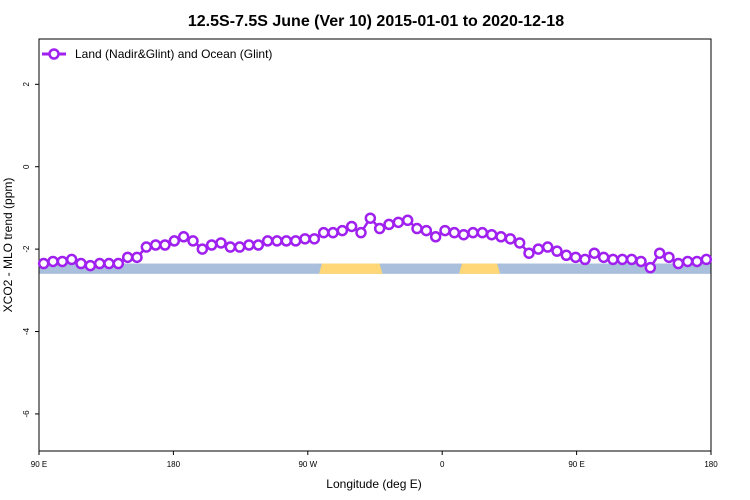 The width and height of the screenshot is (750, 500). I want to click on legend-label: Land (Nadir&Glint) and Ocean (Glint), so click(173, 54).